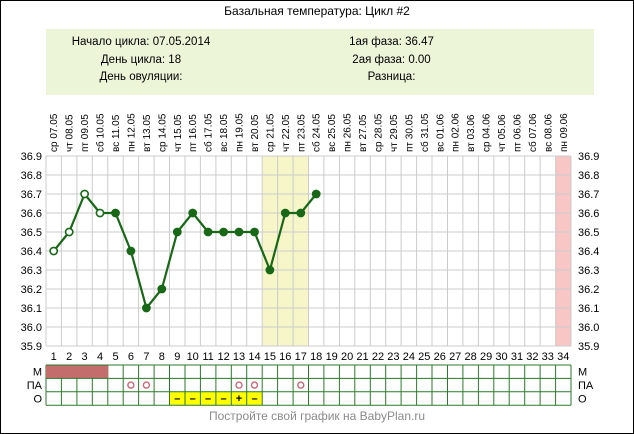 The height and width of the screenshot is (434, 634). I want to click on date-header: ср 04.06, so click(487, 132).